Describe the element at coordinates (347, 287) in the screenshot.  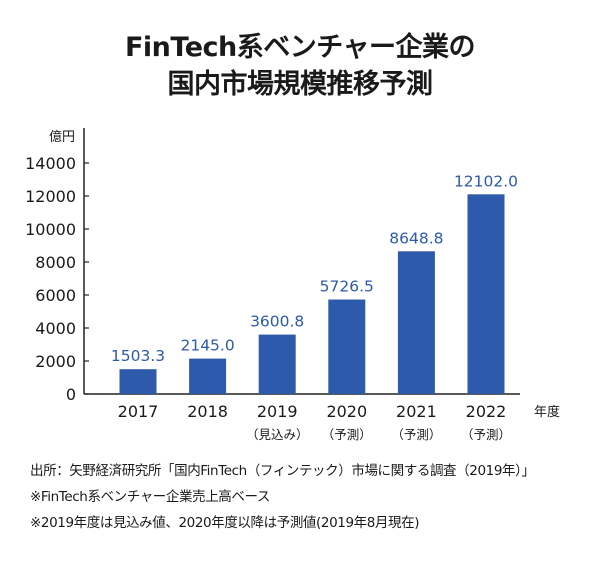
I see `data-label-2020: 5726.5` at that location.